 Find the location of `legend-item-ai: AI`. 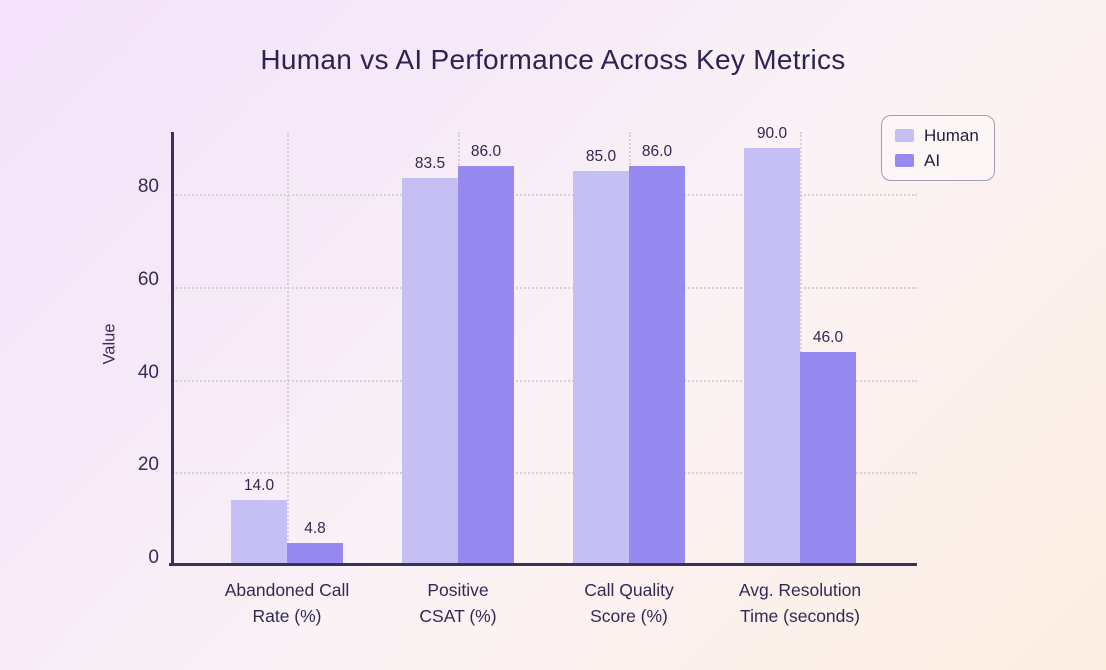

legend-item-ai: AI is located at coordinates (937, 160).